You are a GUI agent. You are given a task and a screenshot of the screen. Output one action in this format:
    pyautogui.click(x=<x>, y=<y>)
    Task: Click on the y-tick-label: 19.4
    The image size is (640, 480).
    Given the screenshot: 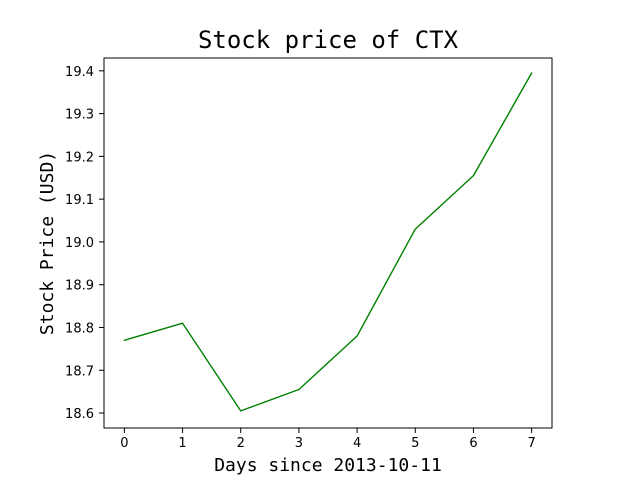 What is the action you would take?
    pyautogui.click(x=79, y=72)
    